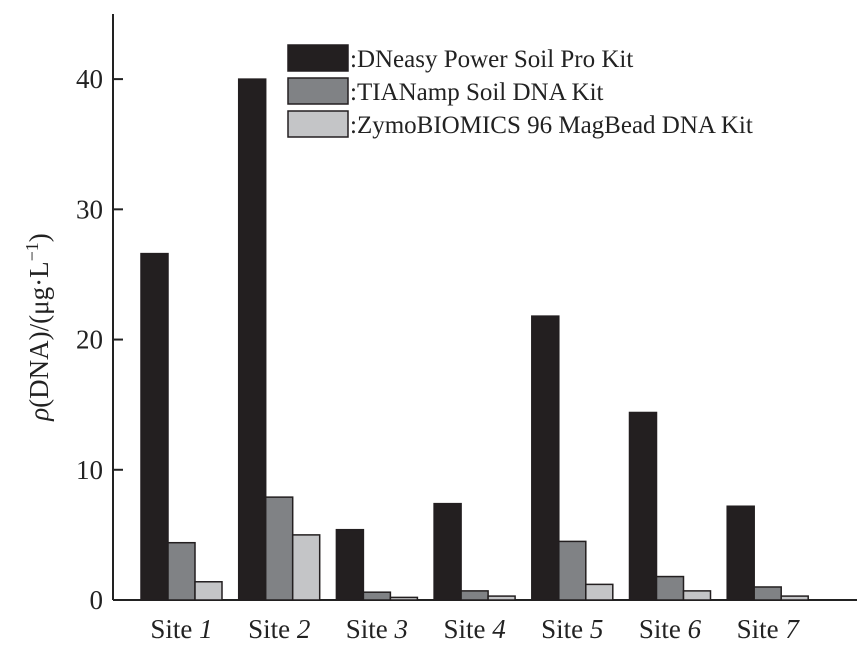  I want to click on x-category-label: Site 7, so click(769, 629).